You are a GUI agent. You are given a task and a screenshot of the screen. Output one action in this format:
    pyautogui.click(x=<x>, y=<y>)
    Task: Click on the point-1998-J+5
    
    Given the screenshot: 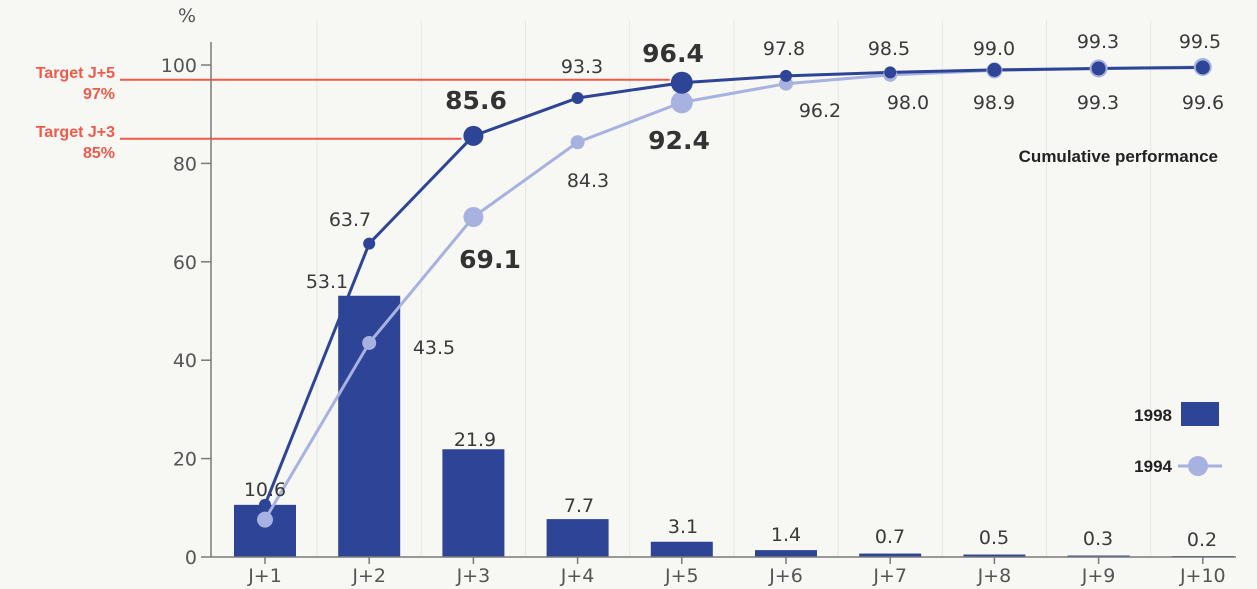 What is the action you would take?
    pyautogui.click(x=681, y=82)
    